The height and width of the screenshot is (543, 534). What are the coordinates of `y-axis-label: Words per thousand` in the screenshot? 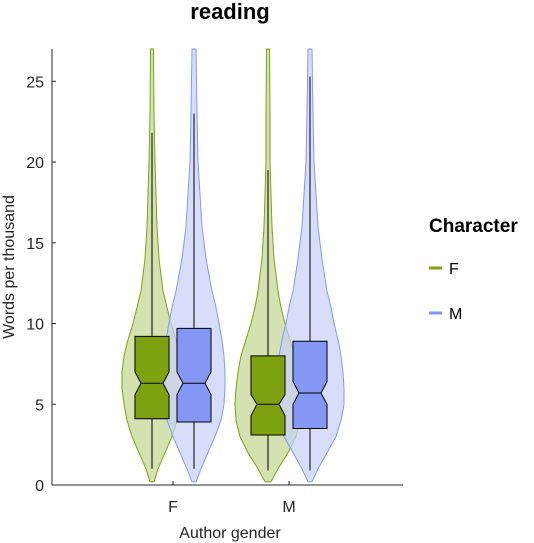 It's located at (9, 267).